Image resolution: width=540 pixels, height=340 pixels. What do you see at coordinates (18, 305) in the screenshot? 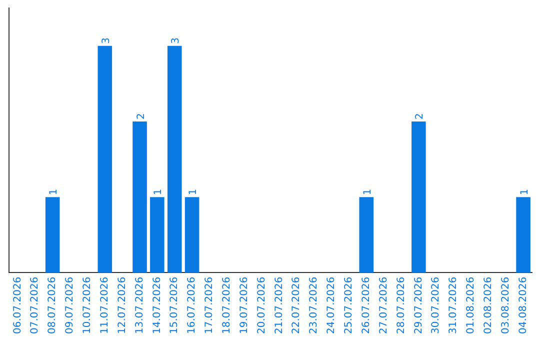
I see `x-tick-label: 06.07.2026` at bounding box center [18, 305].